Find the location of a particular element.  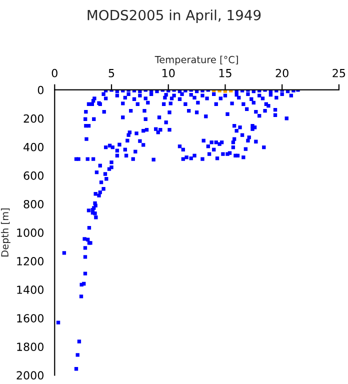

x-tick-label: 25 is located at coordinates (339, 73).